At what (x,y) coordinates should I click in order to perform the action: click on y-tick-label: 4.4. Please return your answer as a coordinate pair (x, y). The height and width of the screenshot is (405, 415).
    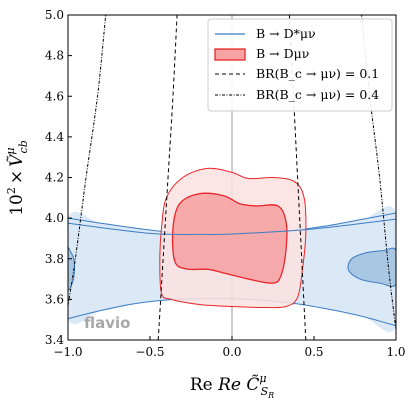
    Looking at the image, I should click on (54, 137).